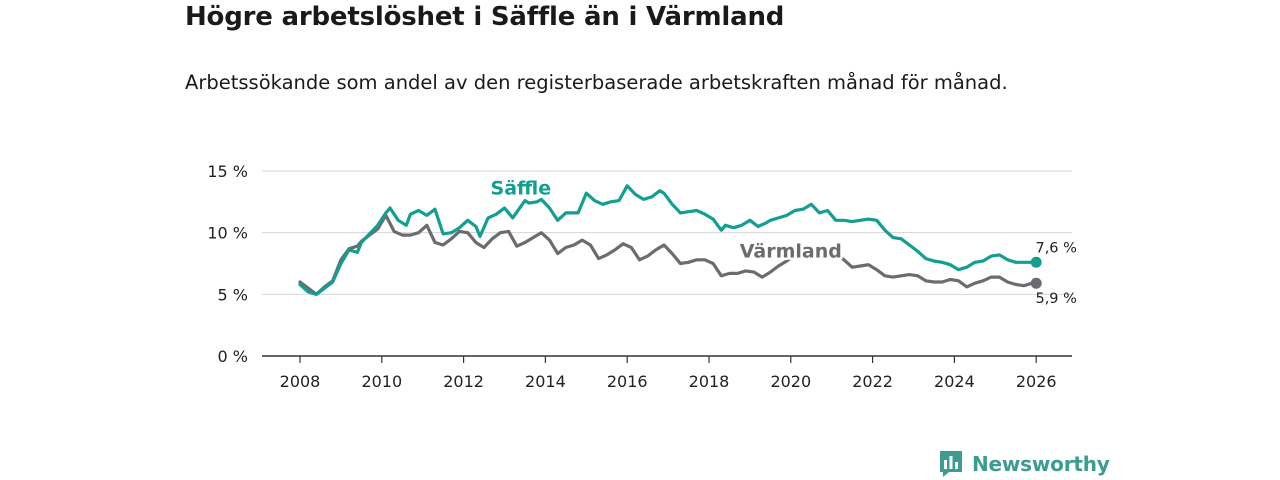 This screenshot has height=480, width=1280. Describe the element at coordinates (227, 171) in the screenshot. I see `y-tick-label: 15 %` at that location.